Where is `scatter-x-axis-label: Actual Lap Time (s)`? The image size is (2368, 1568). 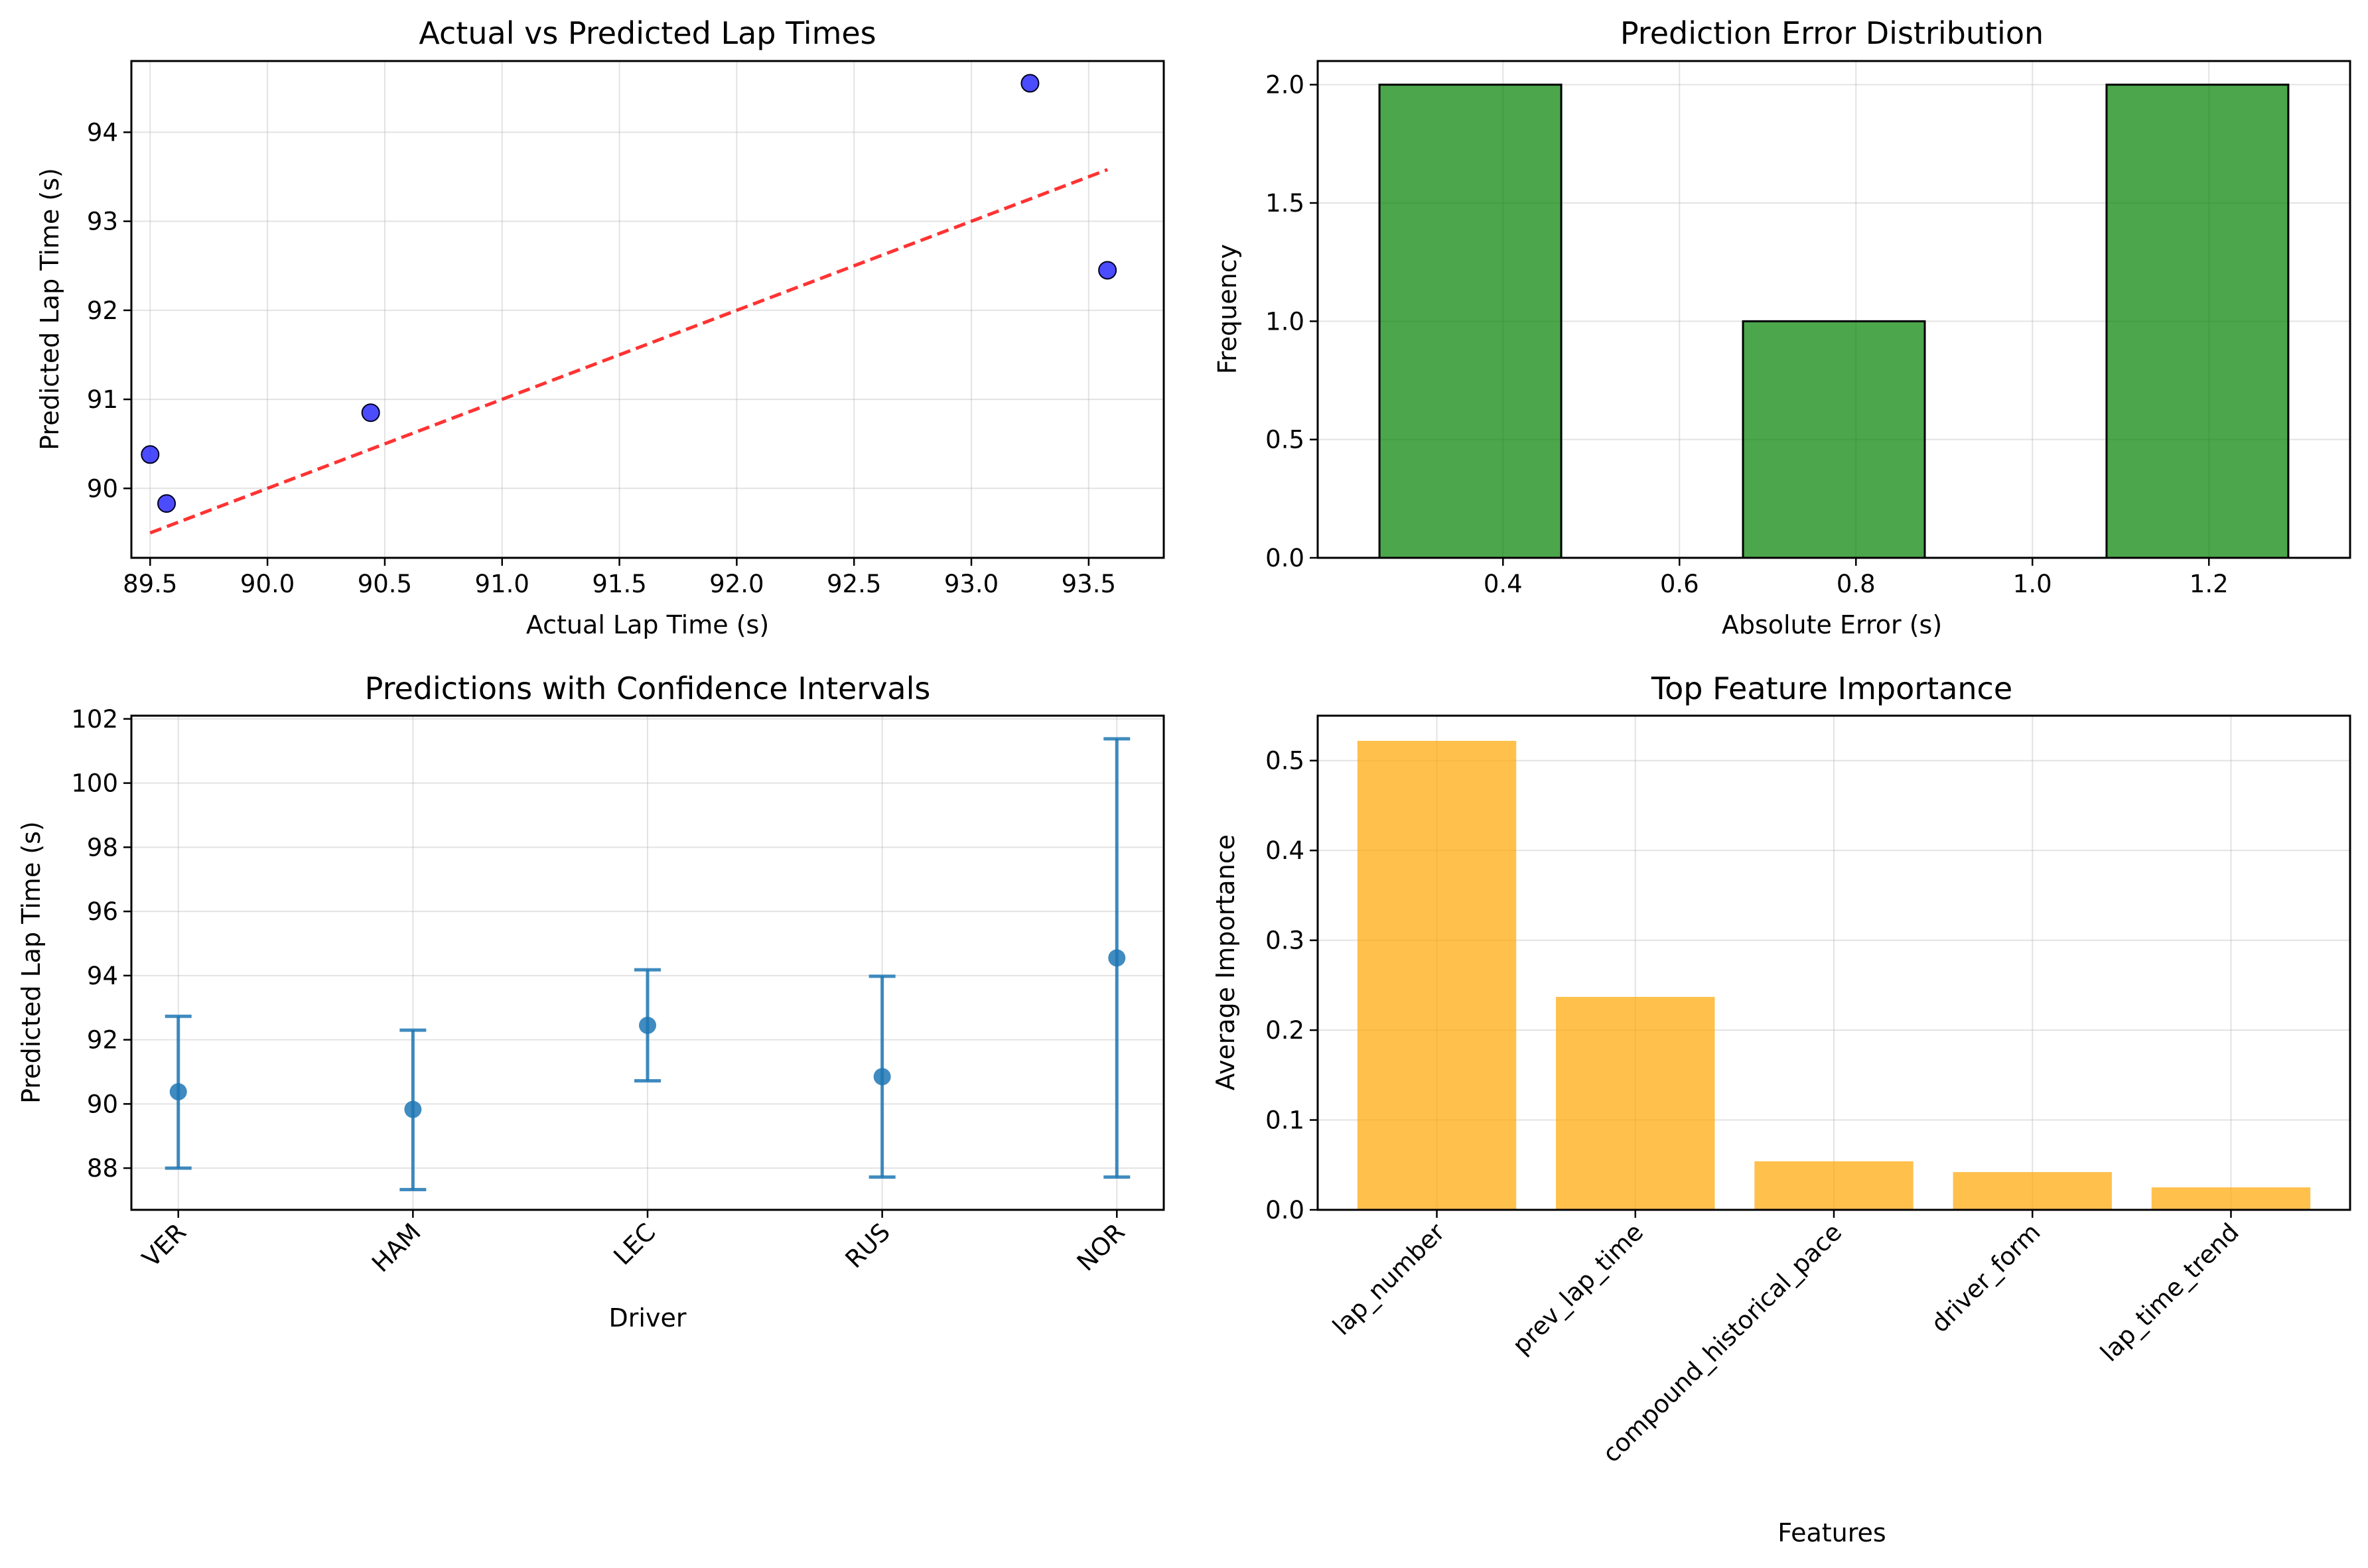 scatter-x-axis-label: Actual Lap Time (s) is located at coordinates (647, 624).